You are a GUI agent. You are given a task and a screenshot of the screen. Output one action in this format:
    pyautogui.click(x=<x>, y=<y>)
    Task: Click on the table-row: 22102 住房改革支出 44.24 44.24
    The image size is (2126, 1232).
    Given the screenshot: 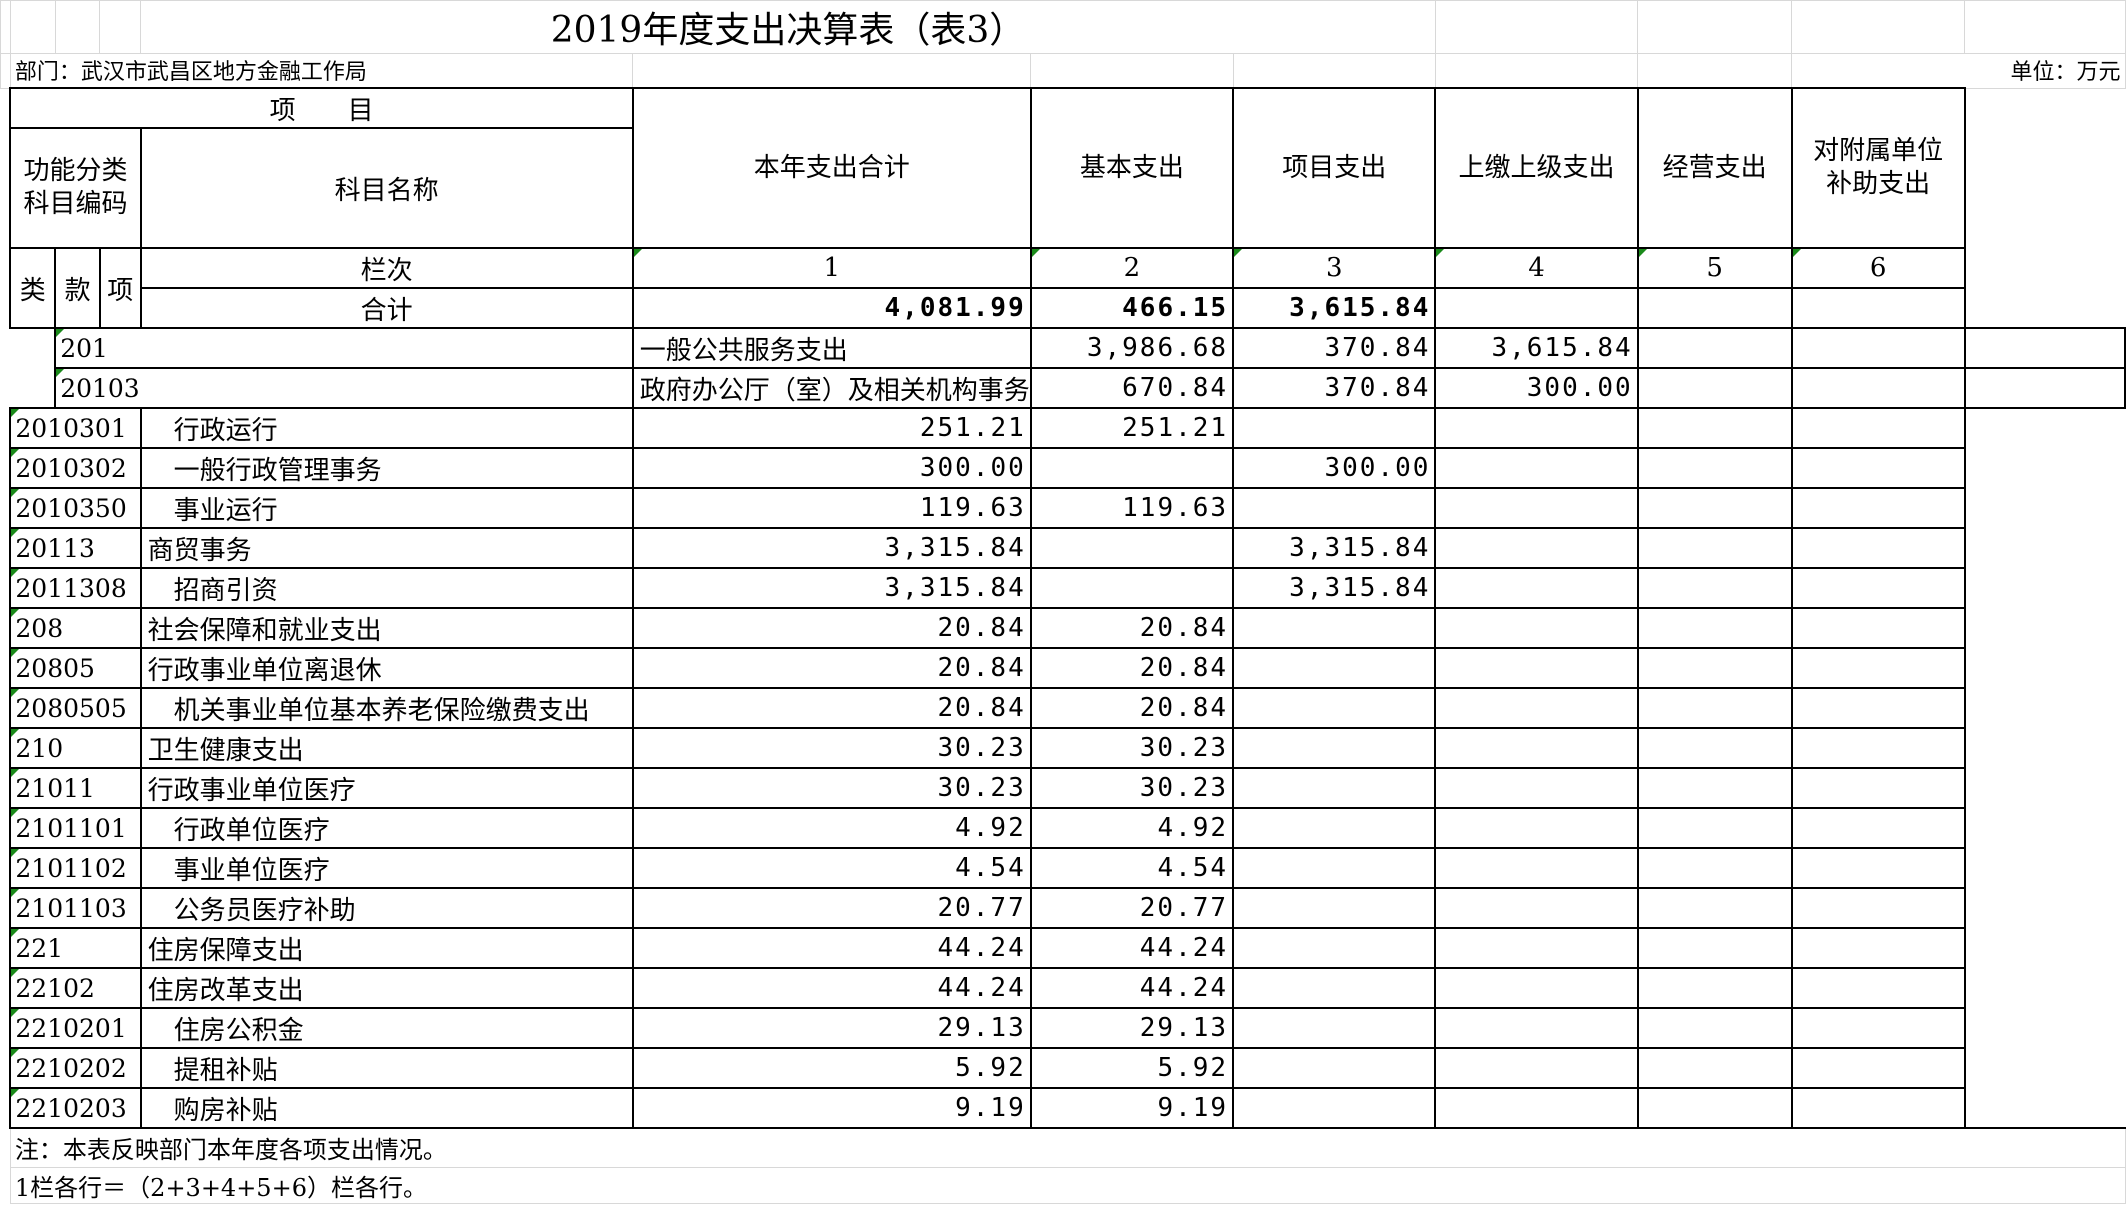 What is the action you would take?
    pyautogui.click(x=1063, y=988)
    